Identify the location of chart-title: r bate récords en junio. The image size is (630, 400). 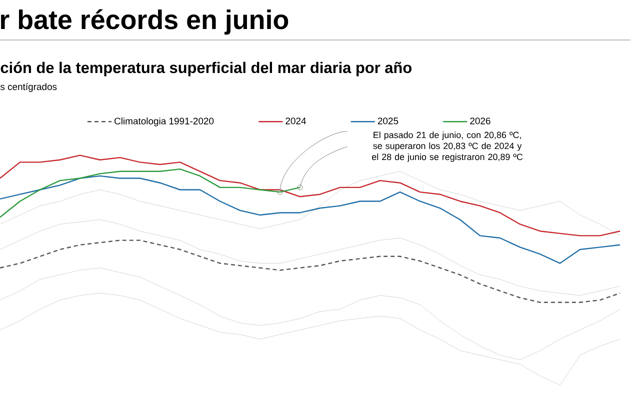
(144, 22).